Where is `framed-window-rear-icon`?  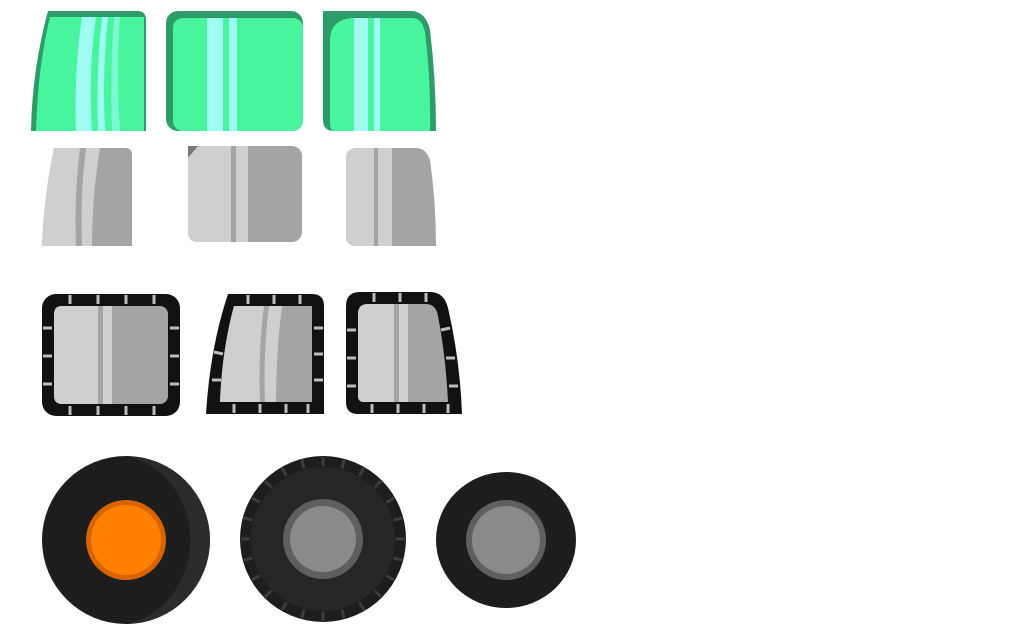 framed-window-rear-icon is located at coordinates (404, 353).